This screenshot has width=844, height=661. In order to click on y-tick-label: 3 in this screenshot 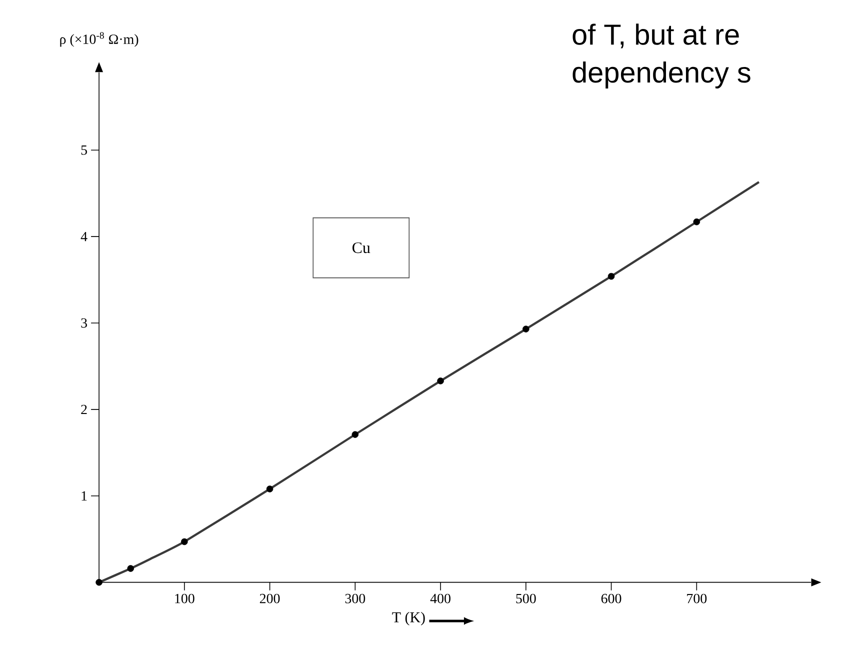, I will do `click(84, 323)`.